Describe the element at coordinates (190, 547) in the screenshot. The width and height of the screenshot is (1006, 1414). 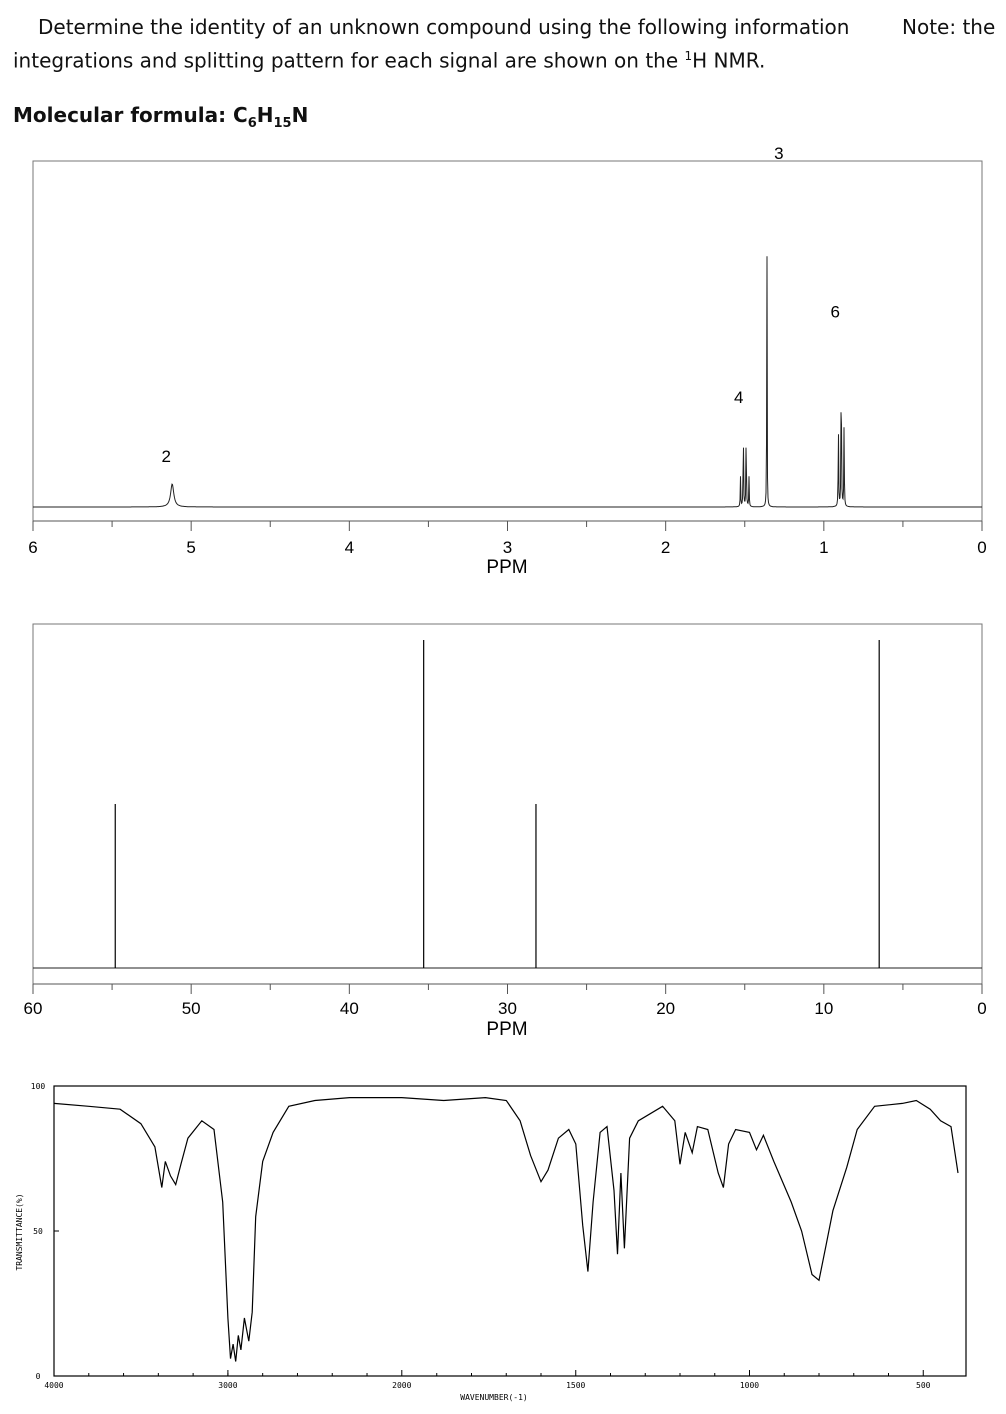
I see `h-nmr-tick-label: 5` at that location.